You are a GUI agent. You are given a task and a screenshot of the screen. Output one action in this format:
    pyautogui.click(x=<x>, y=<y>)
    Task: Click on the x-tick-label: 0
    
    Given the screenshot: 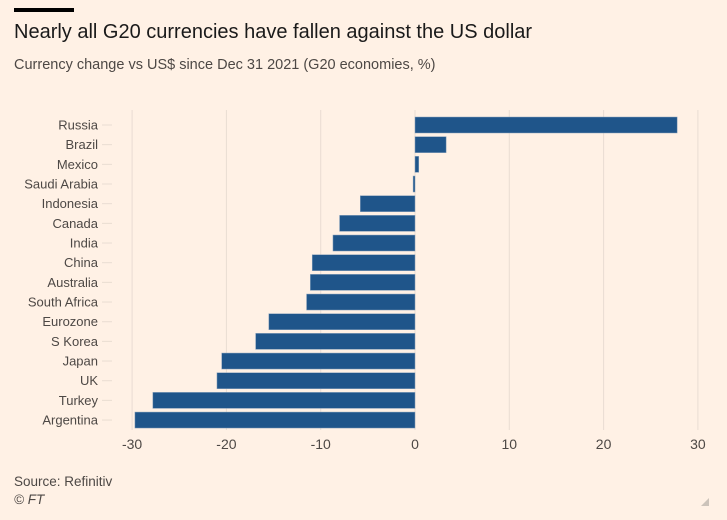 What is the action you would take?
    pyautogui.click(x=415, y=444)
    